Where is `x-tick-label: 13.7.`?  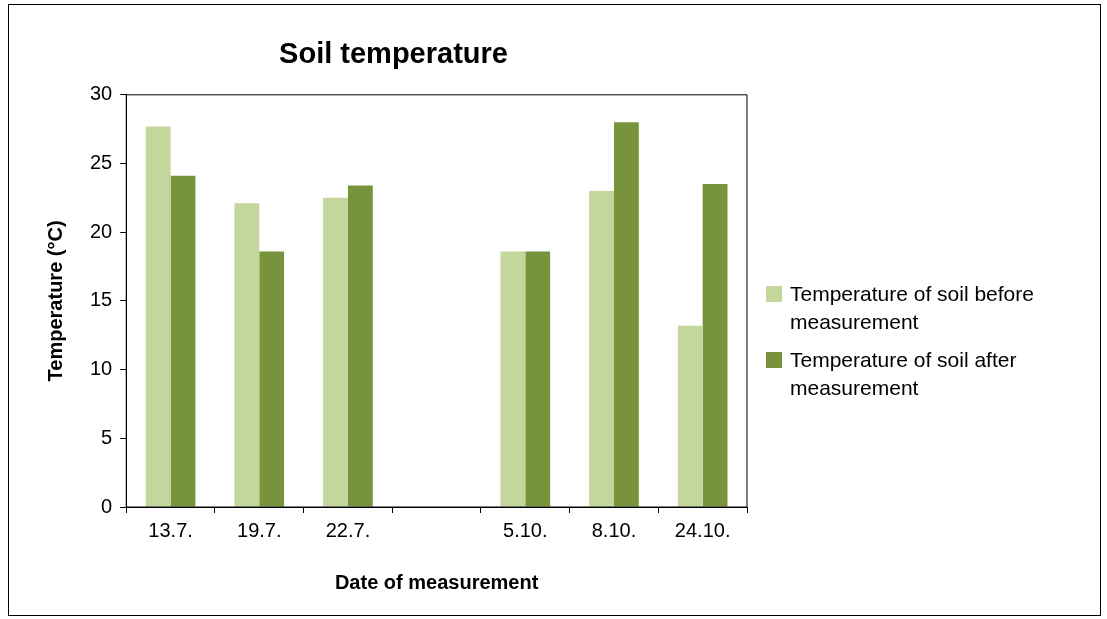 x-tick-label: 13.7. is located at coordinates (170, 529).